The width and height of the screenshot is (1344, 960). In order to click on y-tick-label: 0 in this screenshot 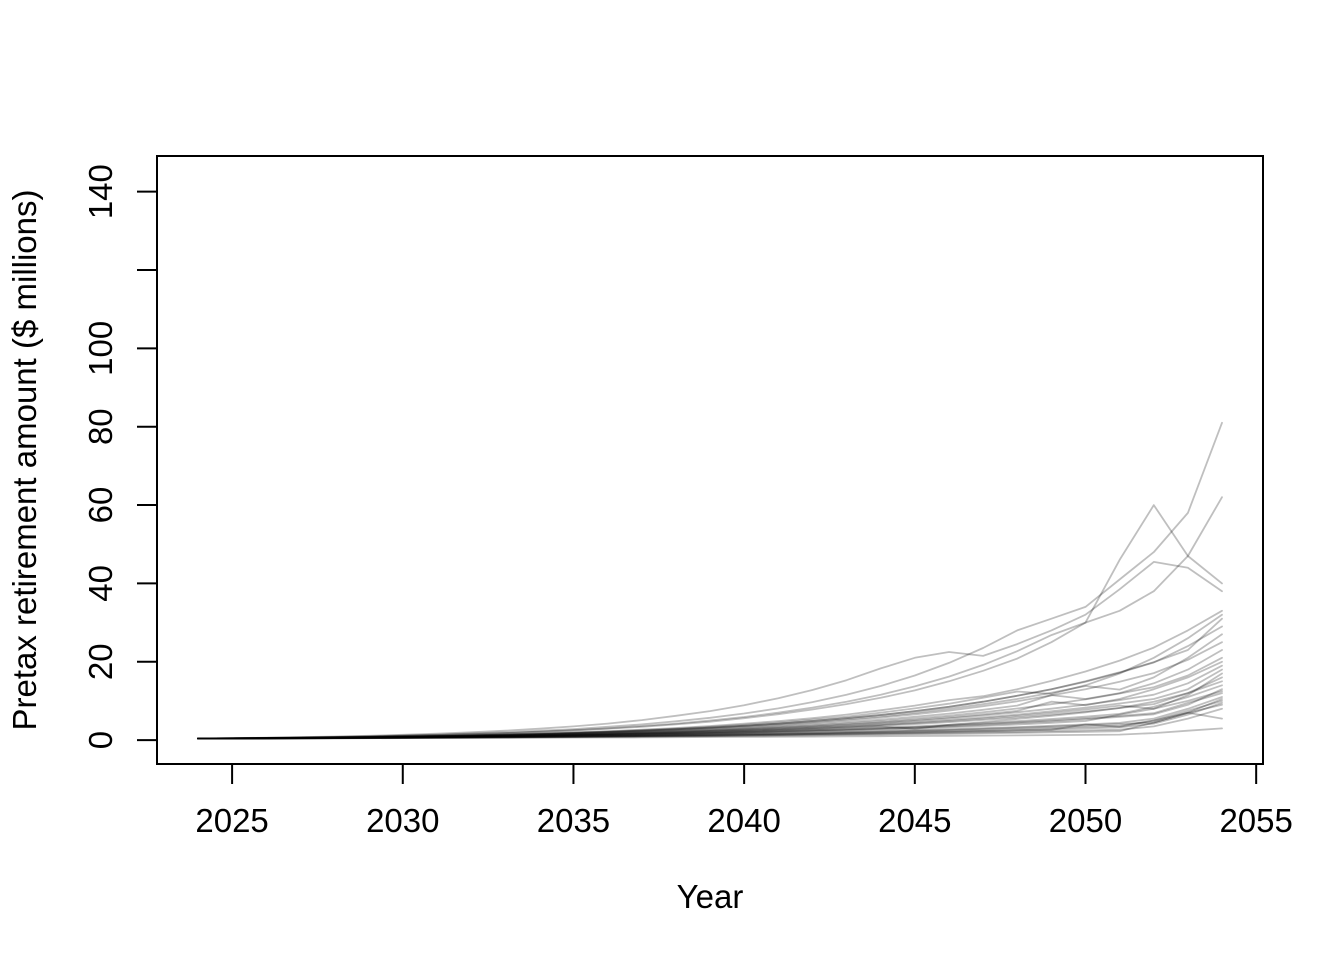, I will do `click(100, 740)`.